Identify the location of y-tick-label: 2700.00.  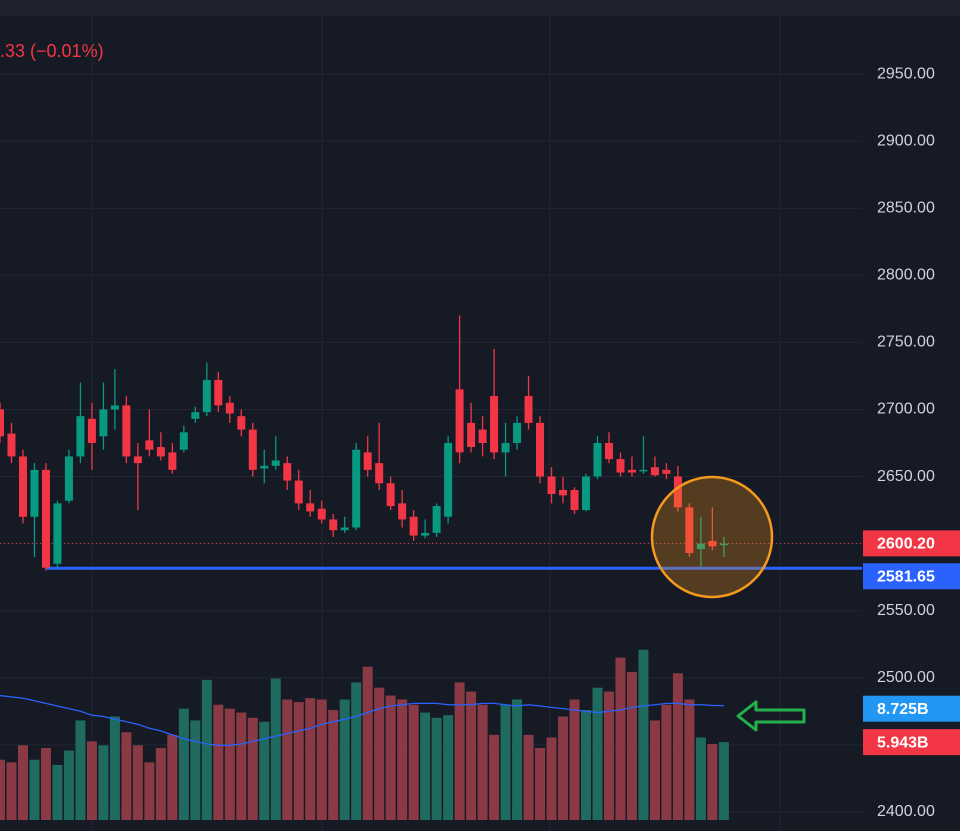
(906, 409).